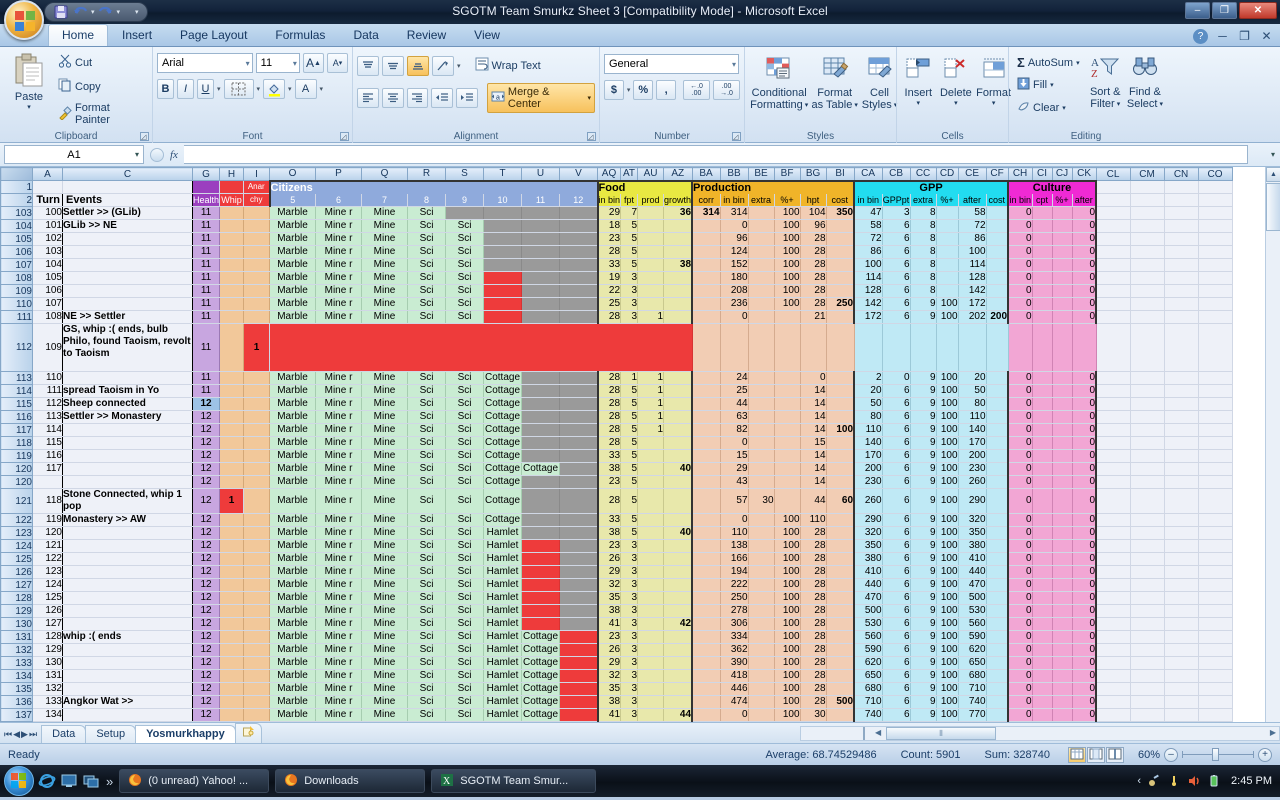 This screenshot has height=800, width=1280. Describe the element at coordinates (313, 63) in the screenshot. I see `grow-font-button: A ▲` at that location.